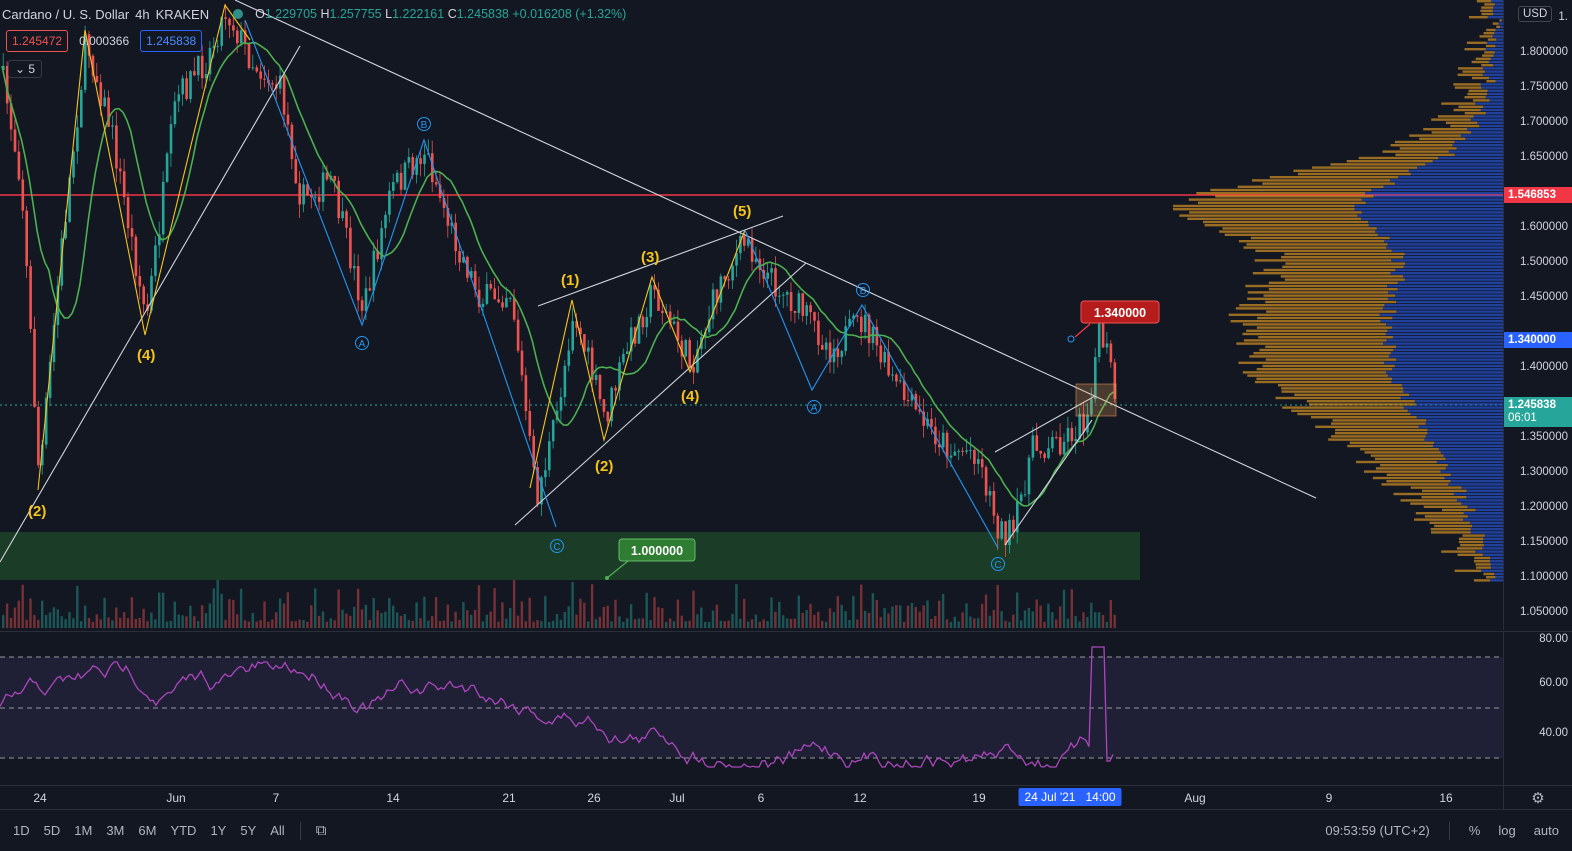 This screenshot has height=851, width=1572. Describe the element at coordinates (1329, 798) in the screenshot. I see `time-tick: 9` at that location.